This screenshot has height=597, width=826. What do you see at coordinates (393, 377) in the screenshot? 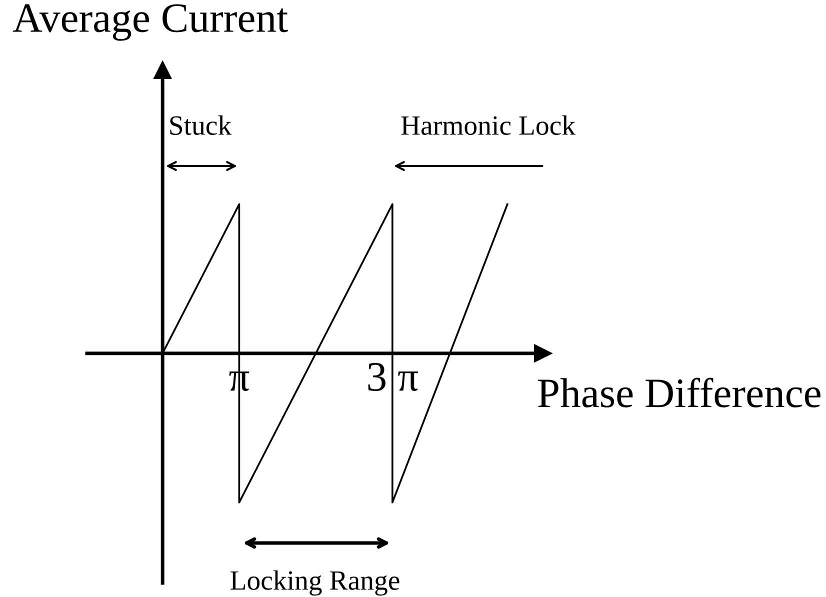
I see `x-tick-label: 3 π` at bounding box center [393, 377].